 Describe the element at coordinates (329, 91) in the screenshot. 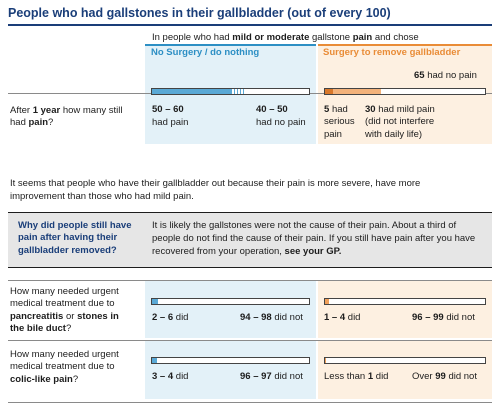

I see `serious-pain-segment` at that location.